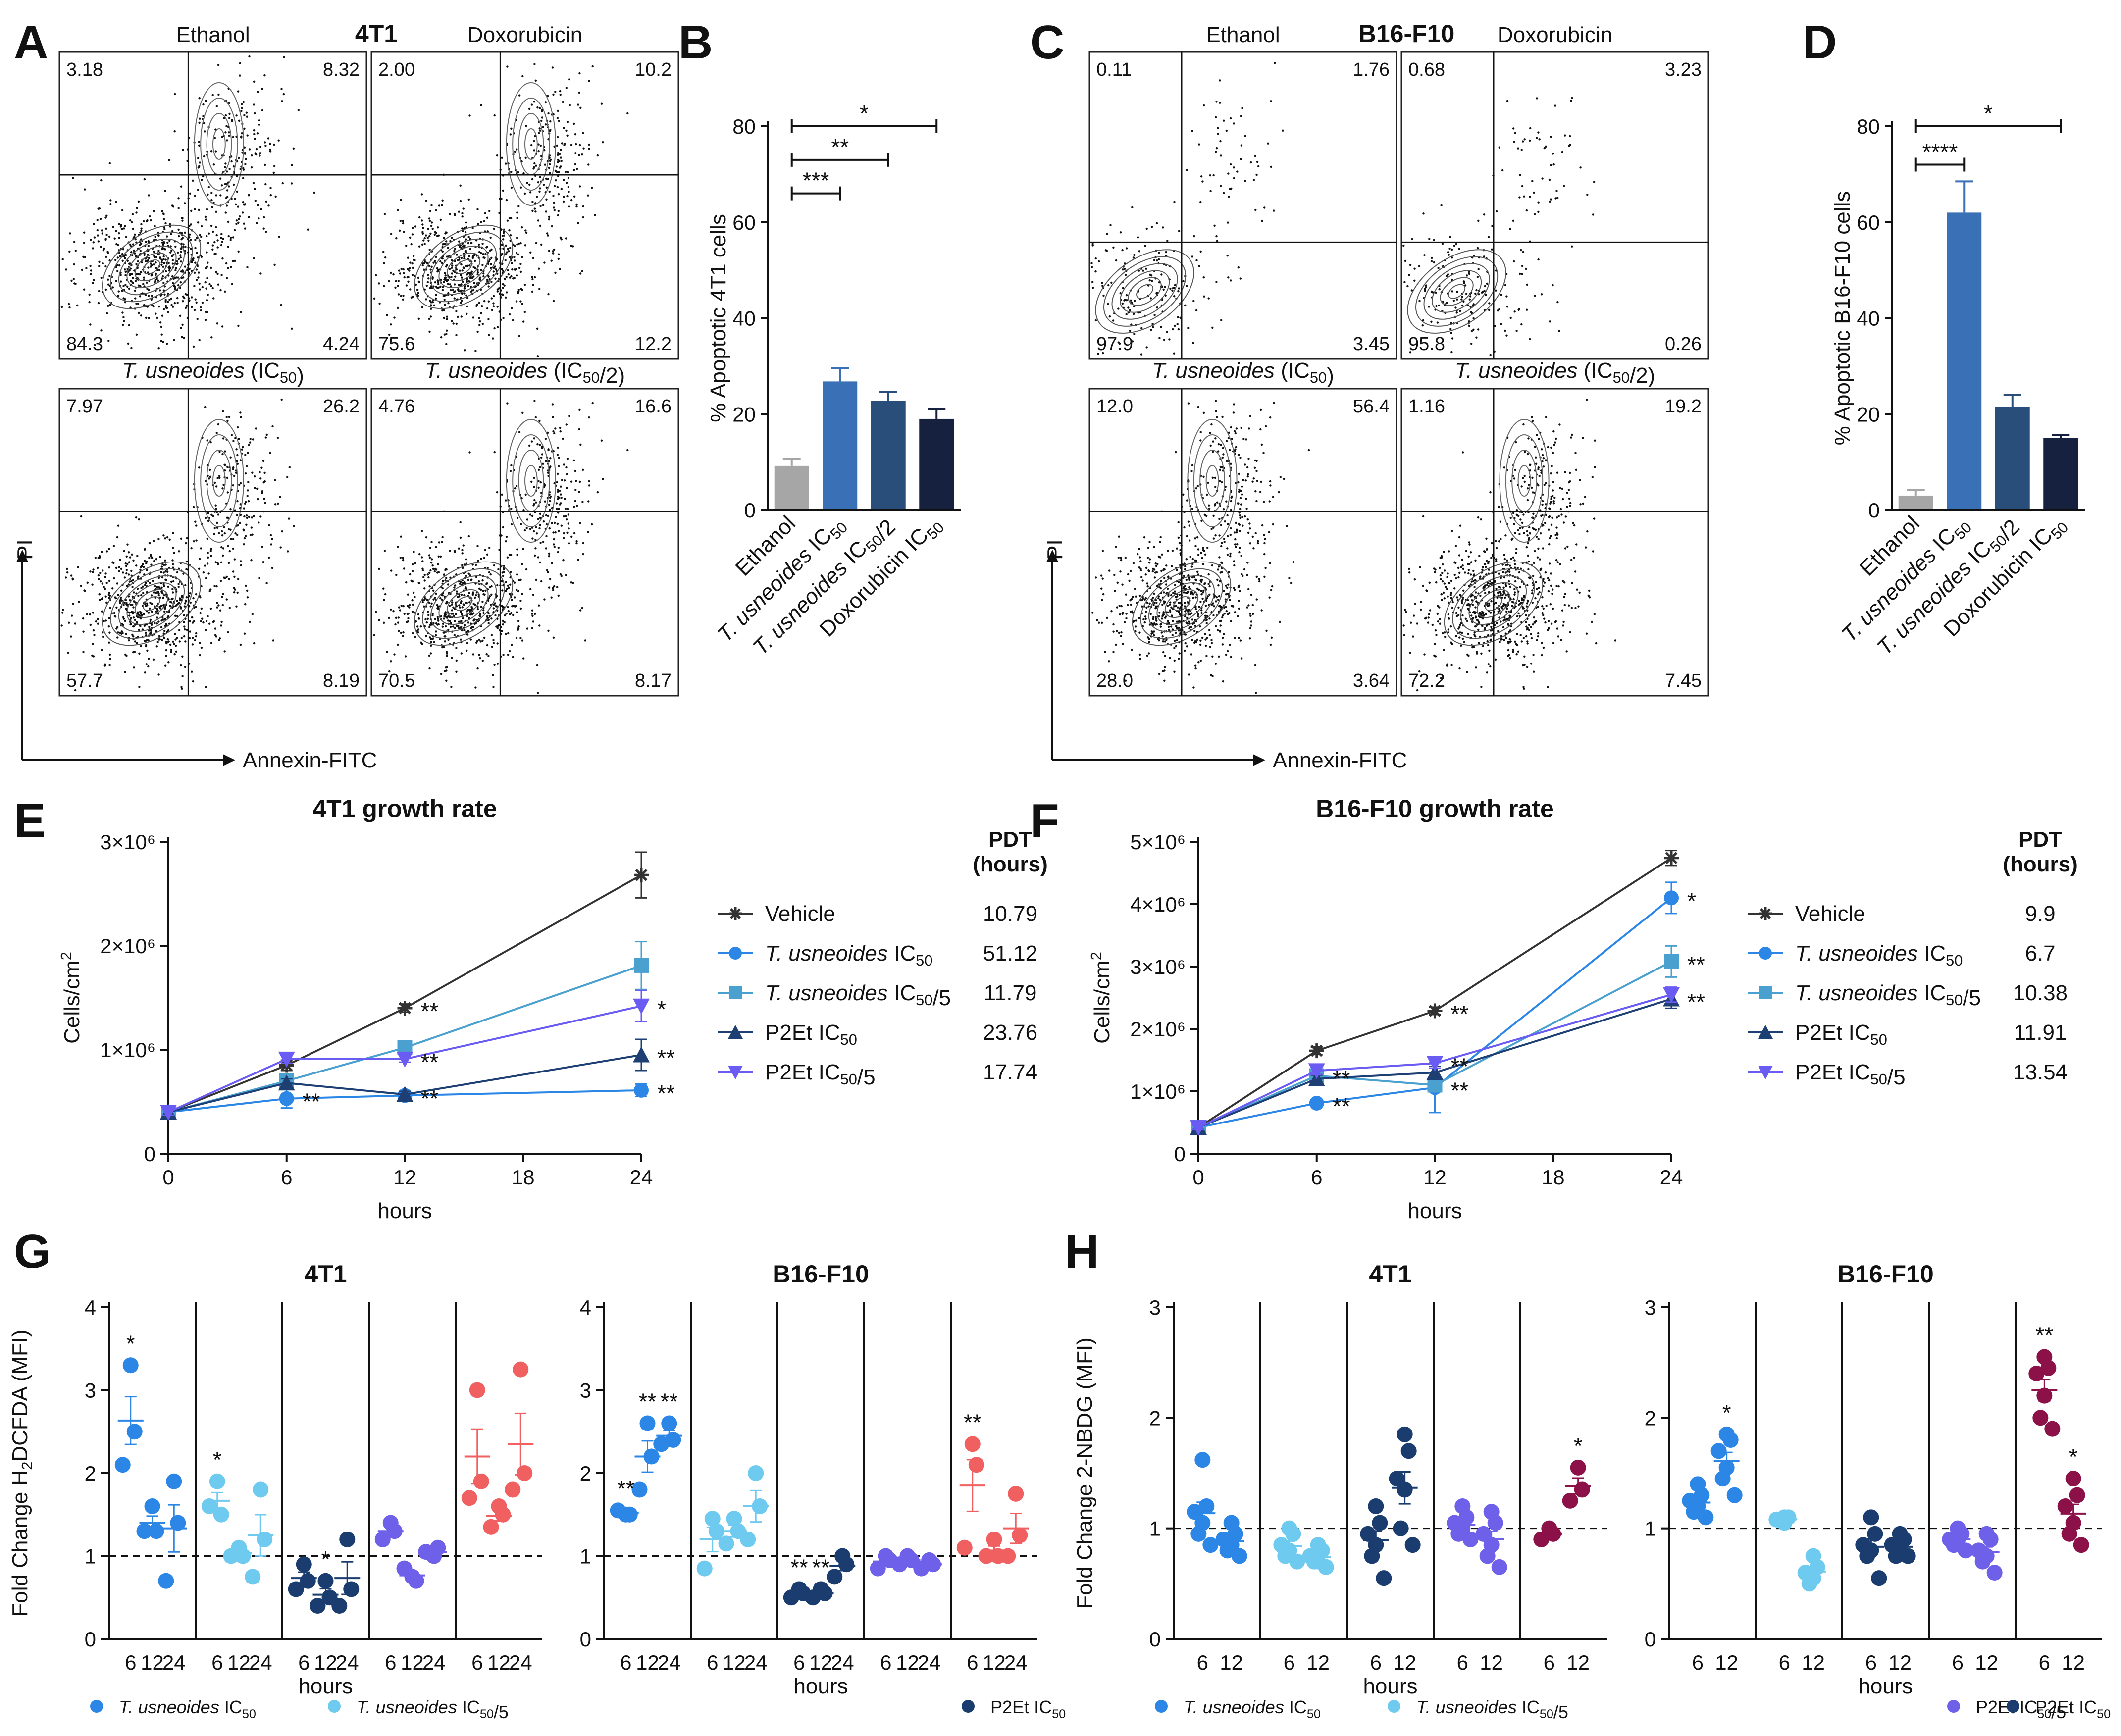 This screenshot has width=2121, height=1736. I want to click on flow-plot-frame, so click(1555, 205).